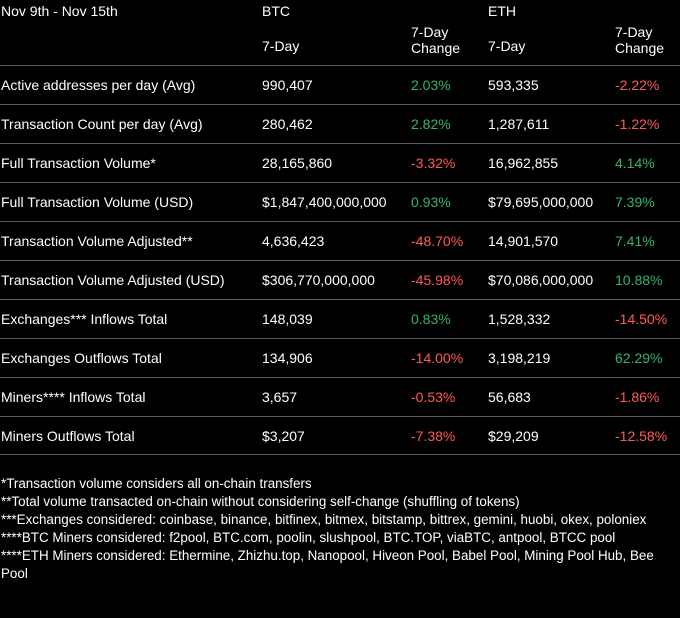 The height and width of the screenshot is (618, 680). What do you see at coordinates (433, 163) in the screenshot?
I see `btc-change: -3.32%` at bounding box center [433, 163].